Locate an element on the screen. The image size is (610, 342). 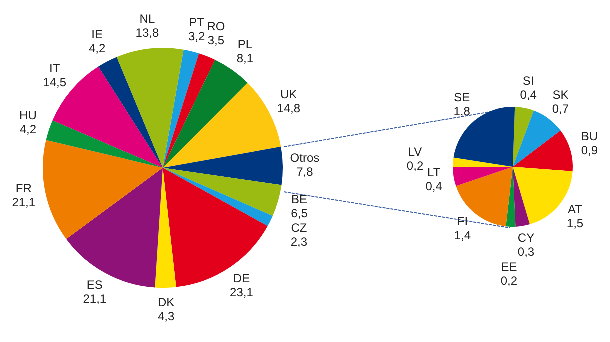
slice-label: DE is located at coordinates (241, 278).